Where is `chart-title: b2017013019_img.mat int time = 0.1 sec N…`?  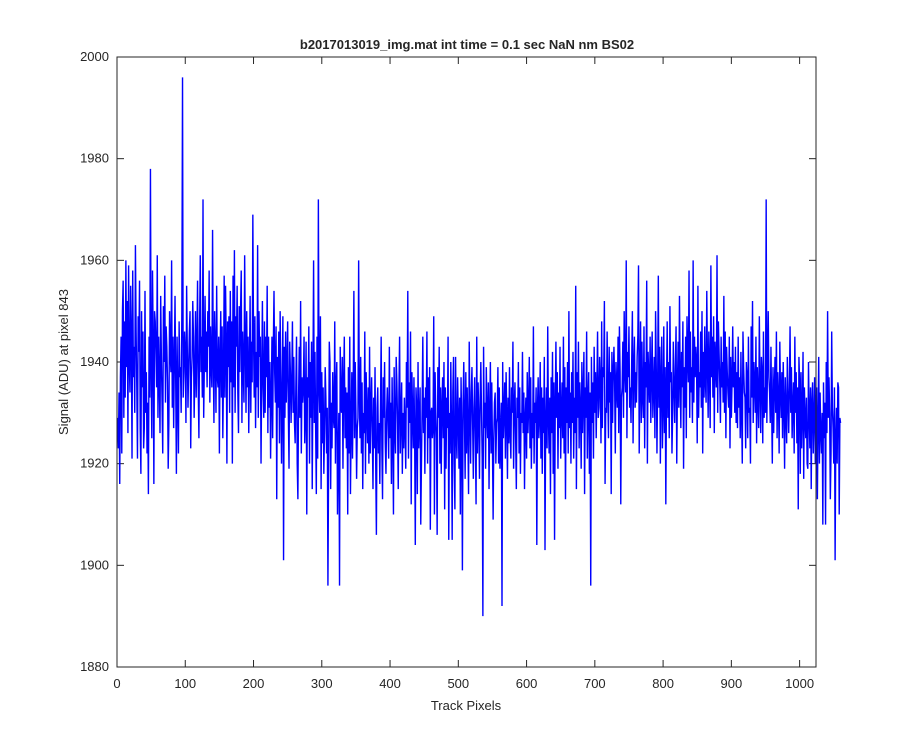
chart-title: b2017013019_img.mat int time = 0.1 sec N… is located at coordinates (467, 44).